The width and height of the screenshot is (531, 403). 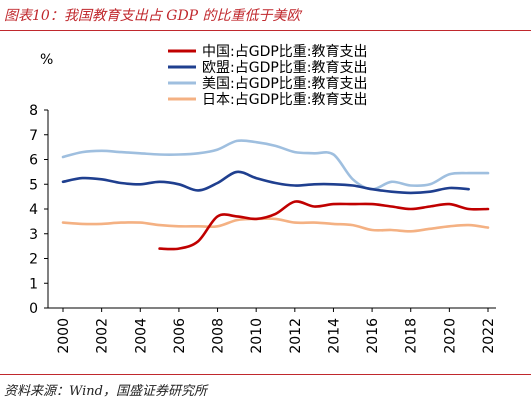 I want to click on y-tick-label-0: 0, so click(x=33, y=309).